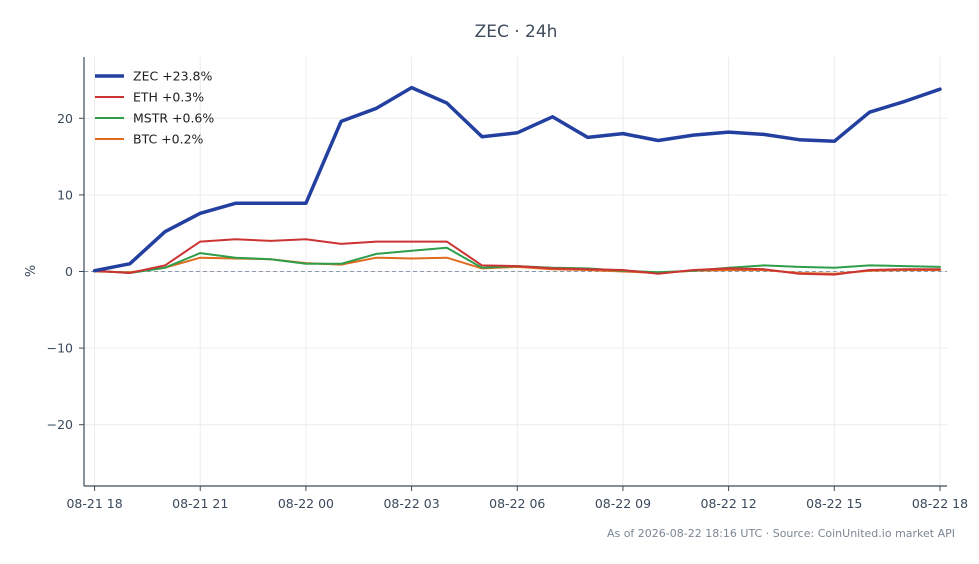 Image resolution: width=979 pixels, height=564 pixels. What do you see at coordinates (306, 503) in the screenshot?
I see `x-tick-label: 08-22 00` at bounding box center [306, 503].